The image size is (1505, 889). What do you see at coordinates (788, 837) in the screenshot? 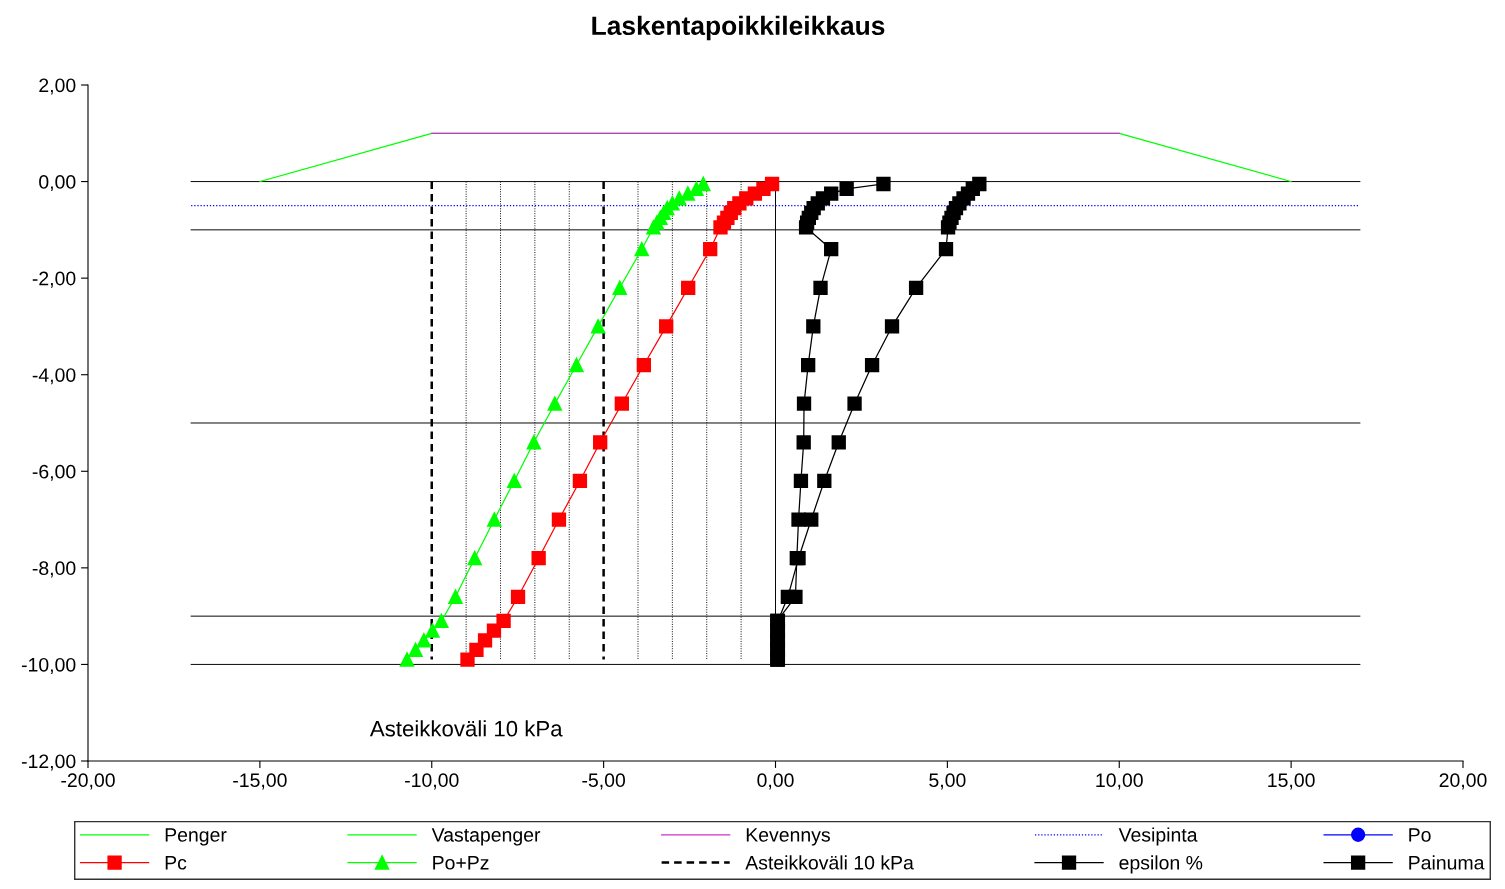
I see `legend-label: Kevennys` at bounding box center [788, 837].